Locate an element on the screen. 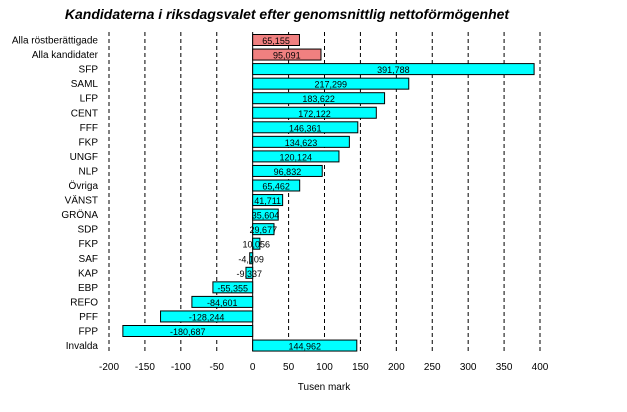  category-label: FFF is located at coordinates (89, 128).